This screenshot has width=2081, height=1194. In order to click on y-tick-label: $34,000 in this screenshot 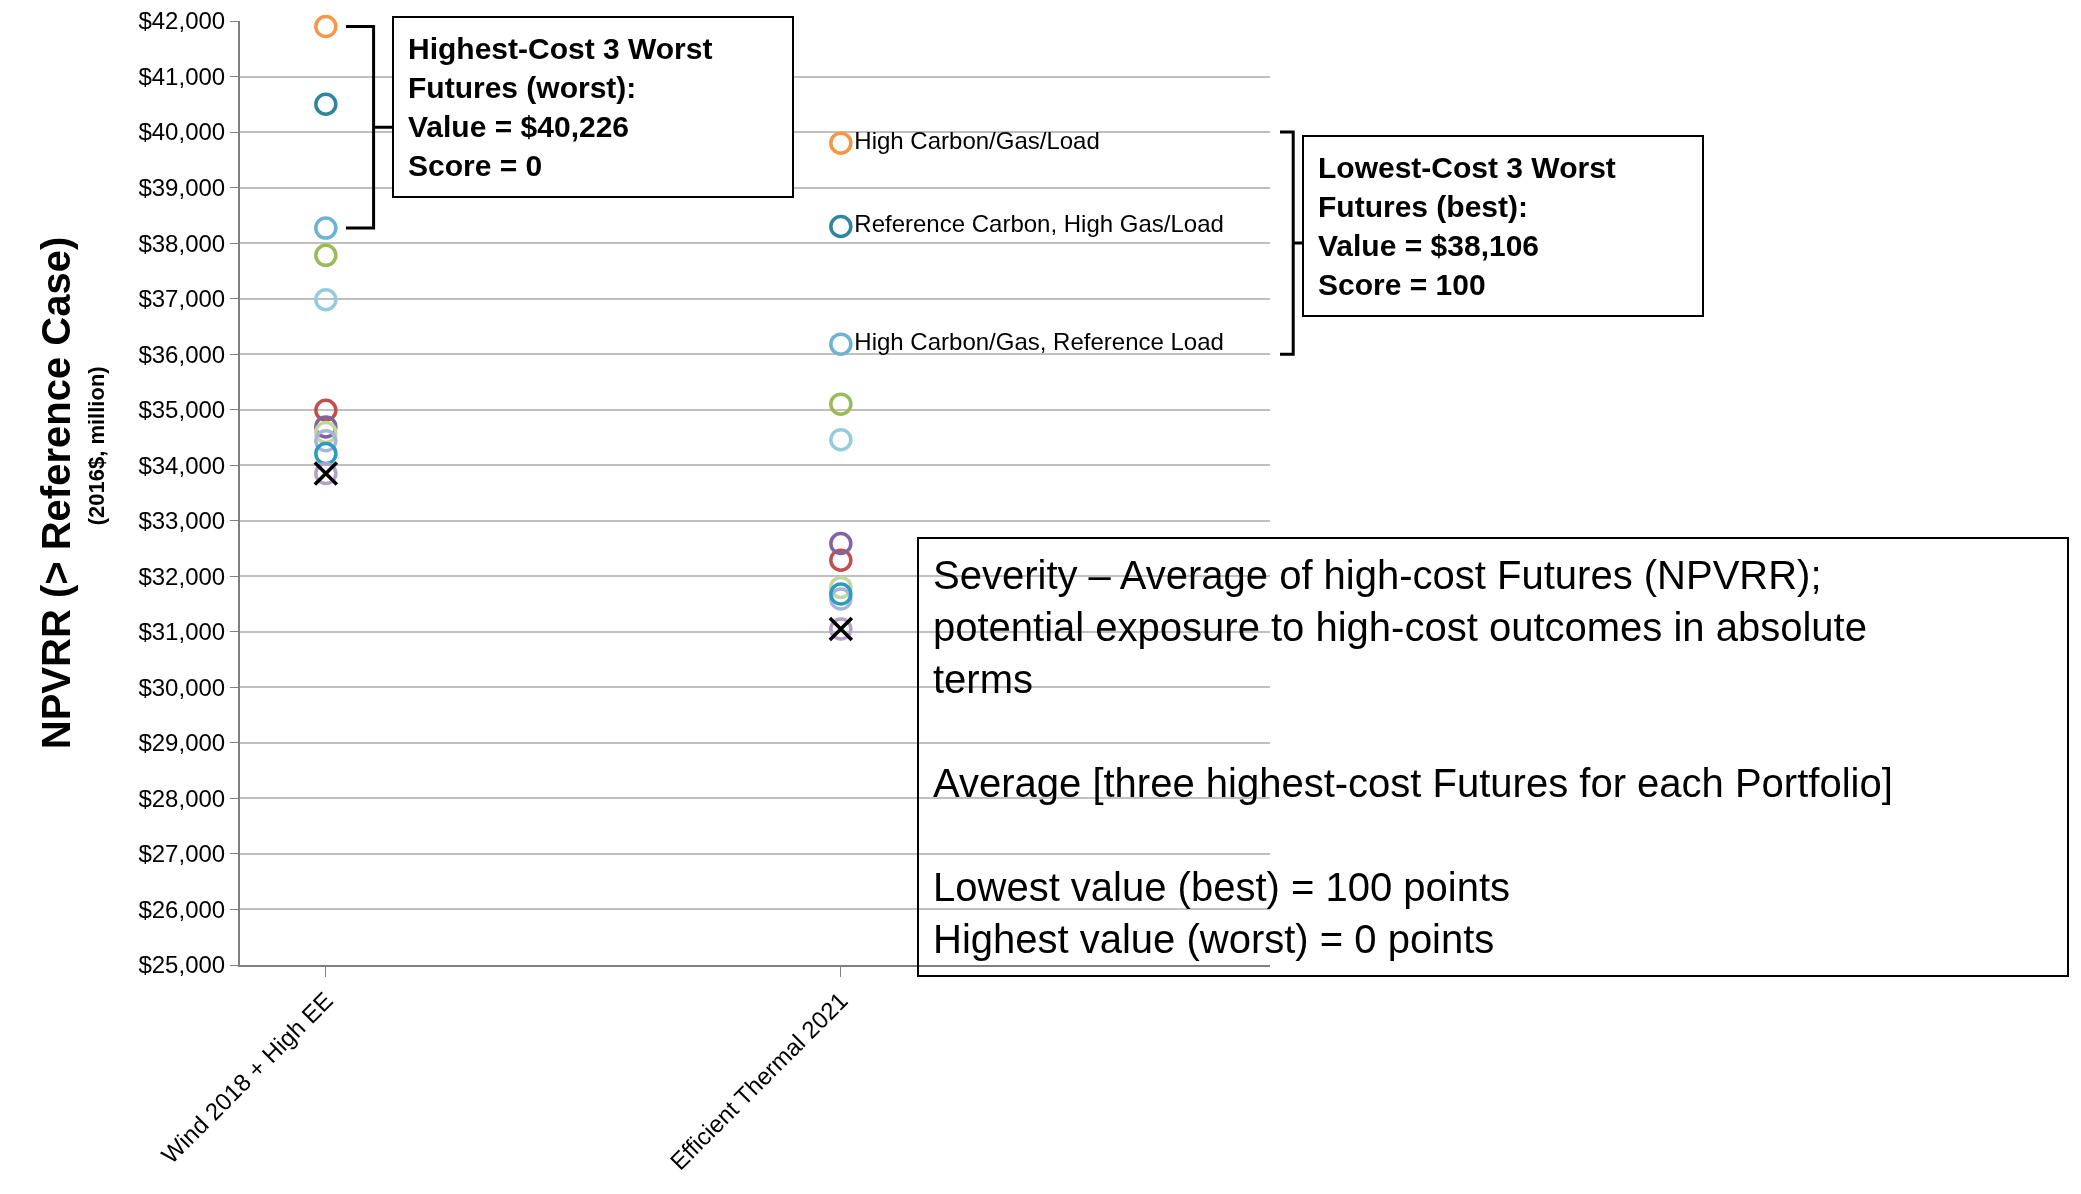, I will do `click(182, 465)`.